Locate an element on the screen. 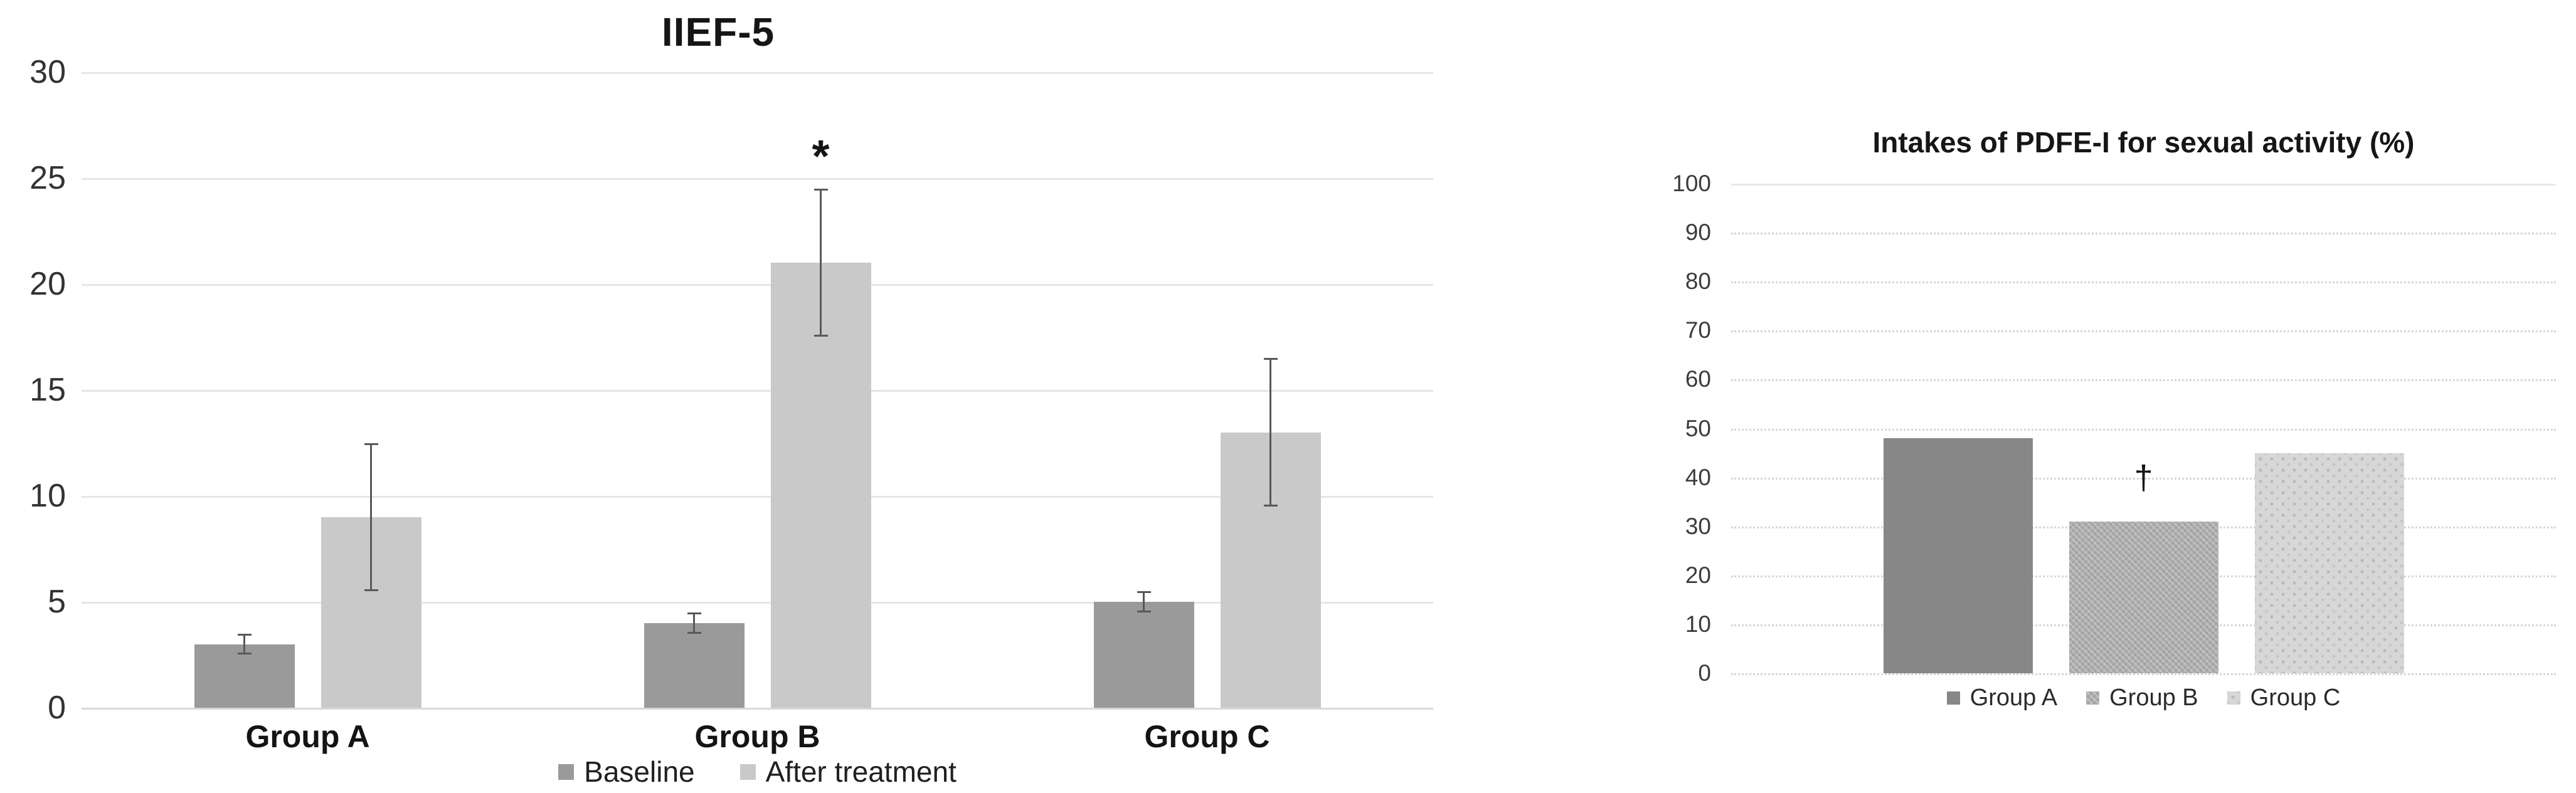 This screenshot has height=793, width=2576. legend-item-group-c: Group C is located at coordinates (2284, 698).